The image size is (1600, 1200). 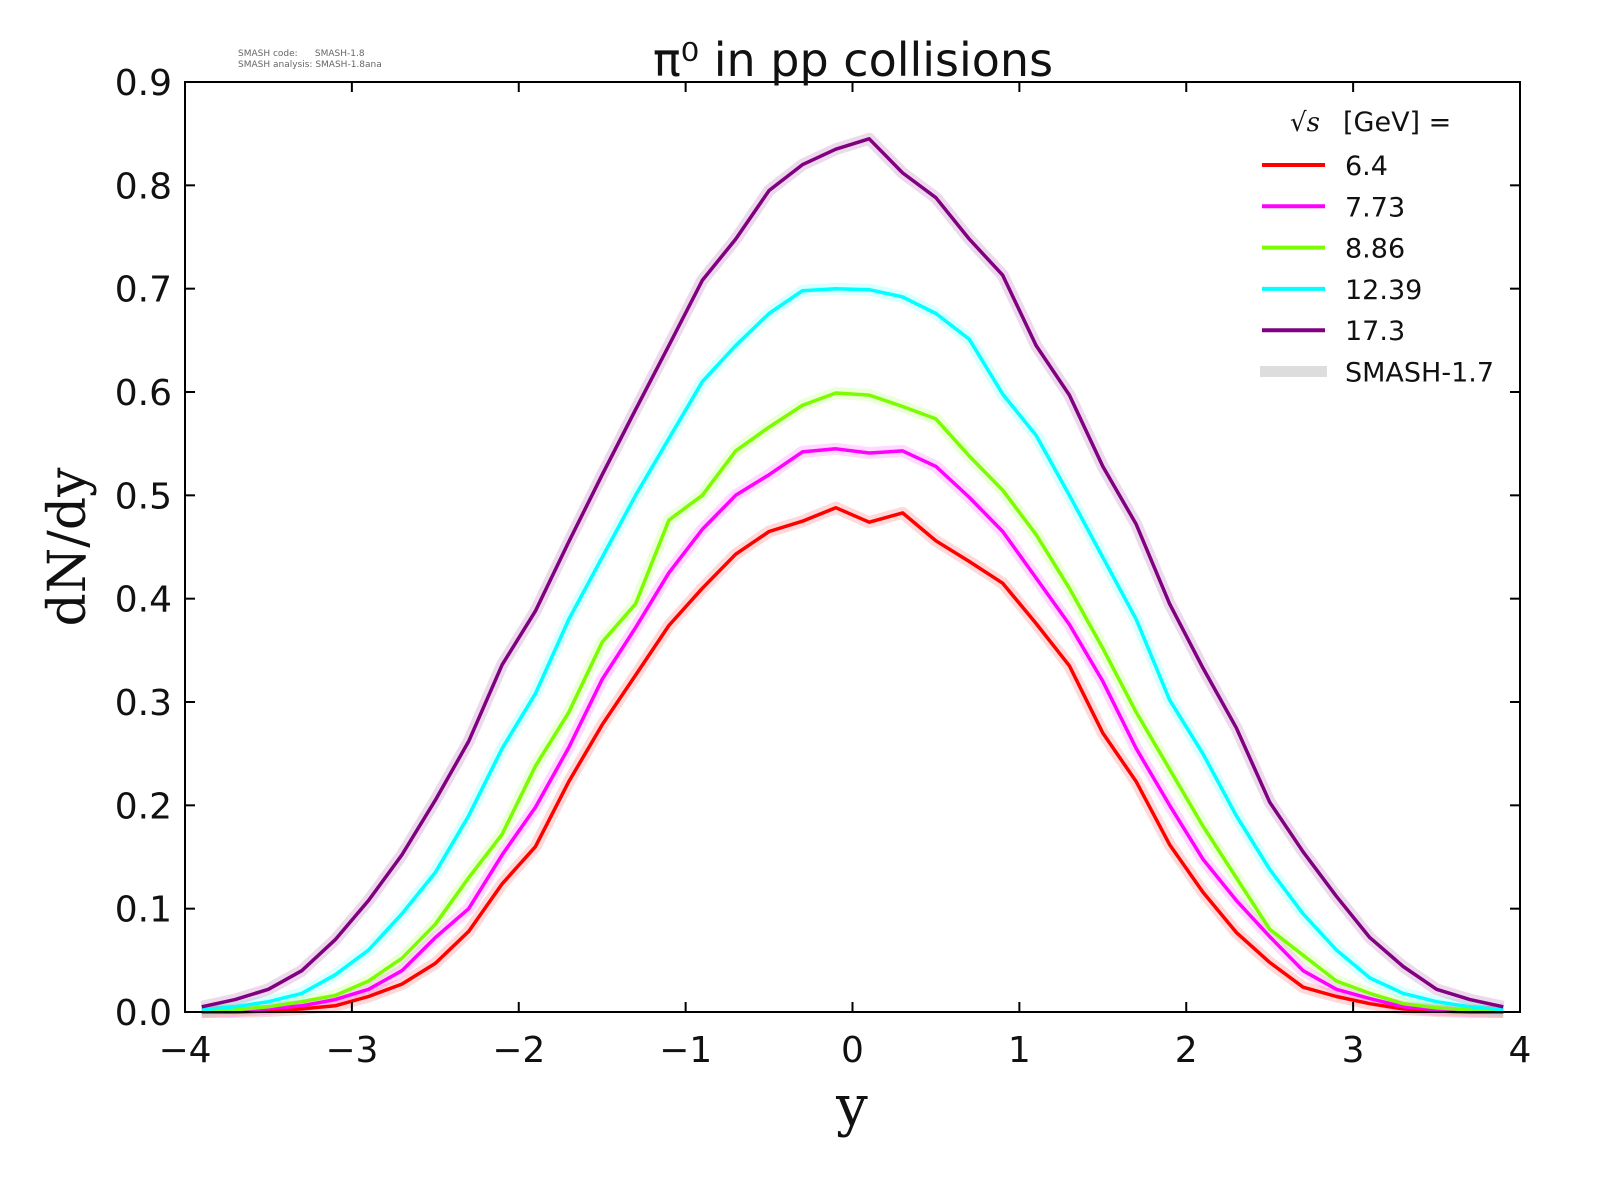 I want to click on x-tick-label: 4, so click(x=1520, y=1050).